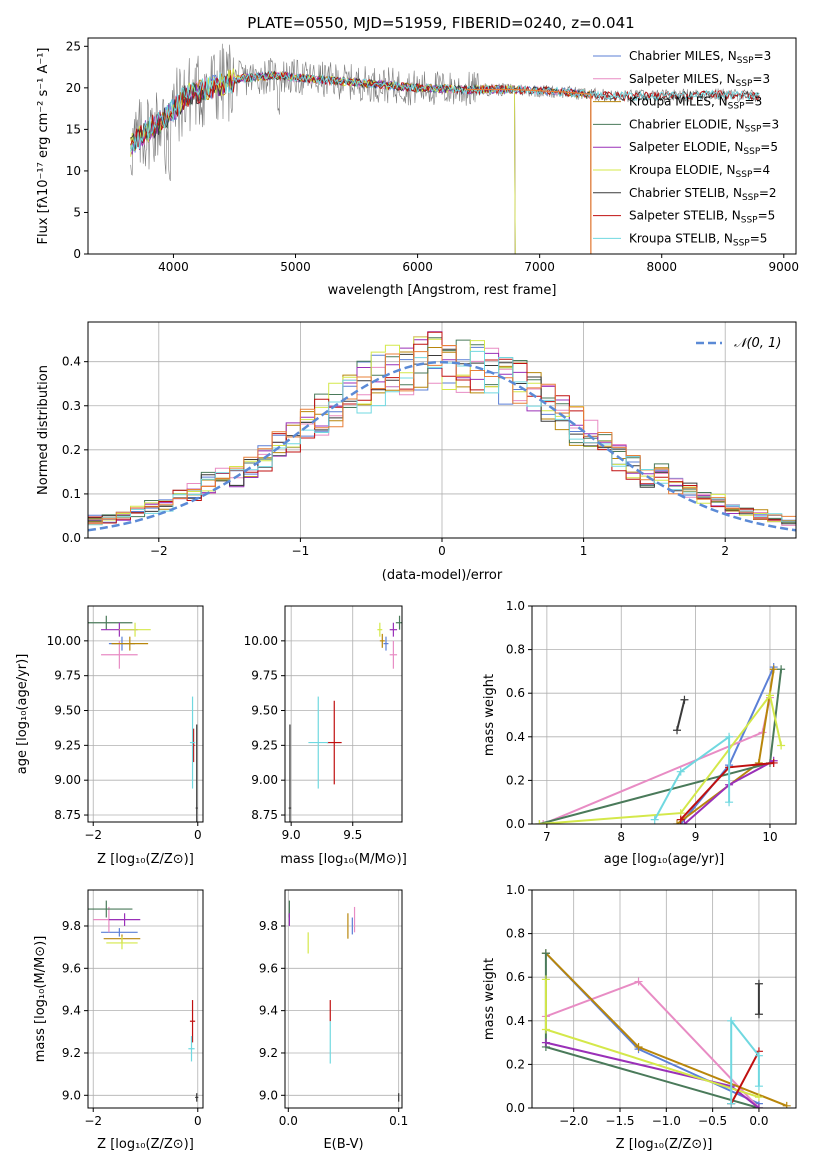 This screenshot has width=819, height=1170. What do you see at coordinates (547, 837) in the screenshot?
I see `x-tick-label: 7` at bounding box center [547, 837].